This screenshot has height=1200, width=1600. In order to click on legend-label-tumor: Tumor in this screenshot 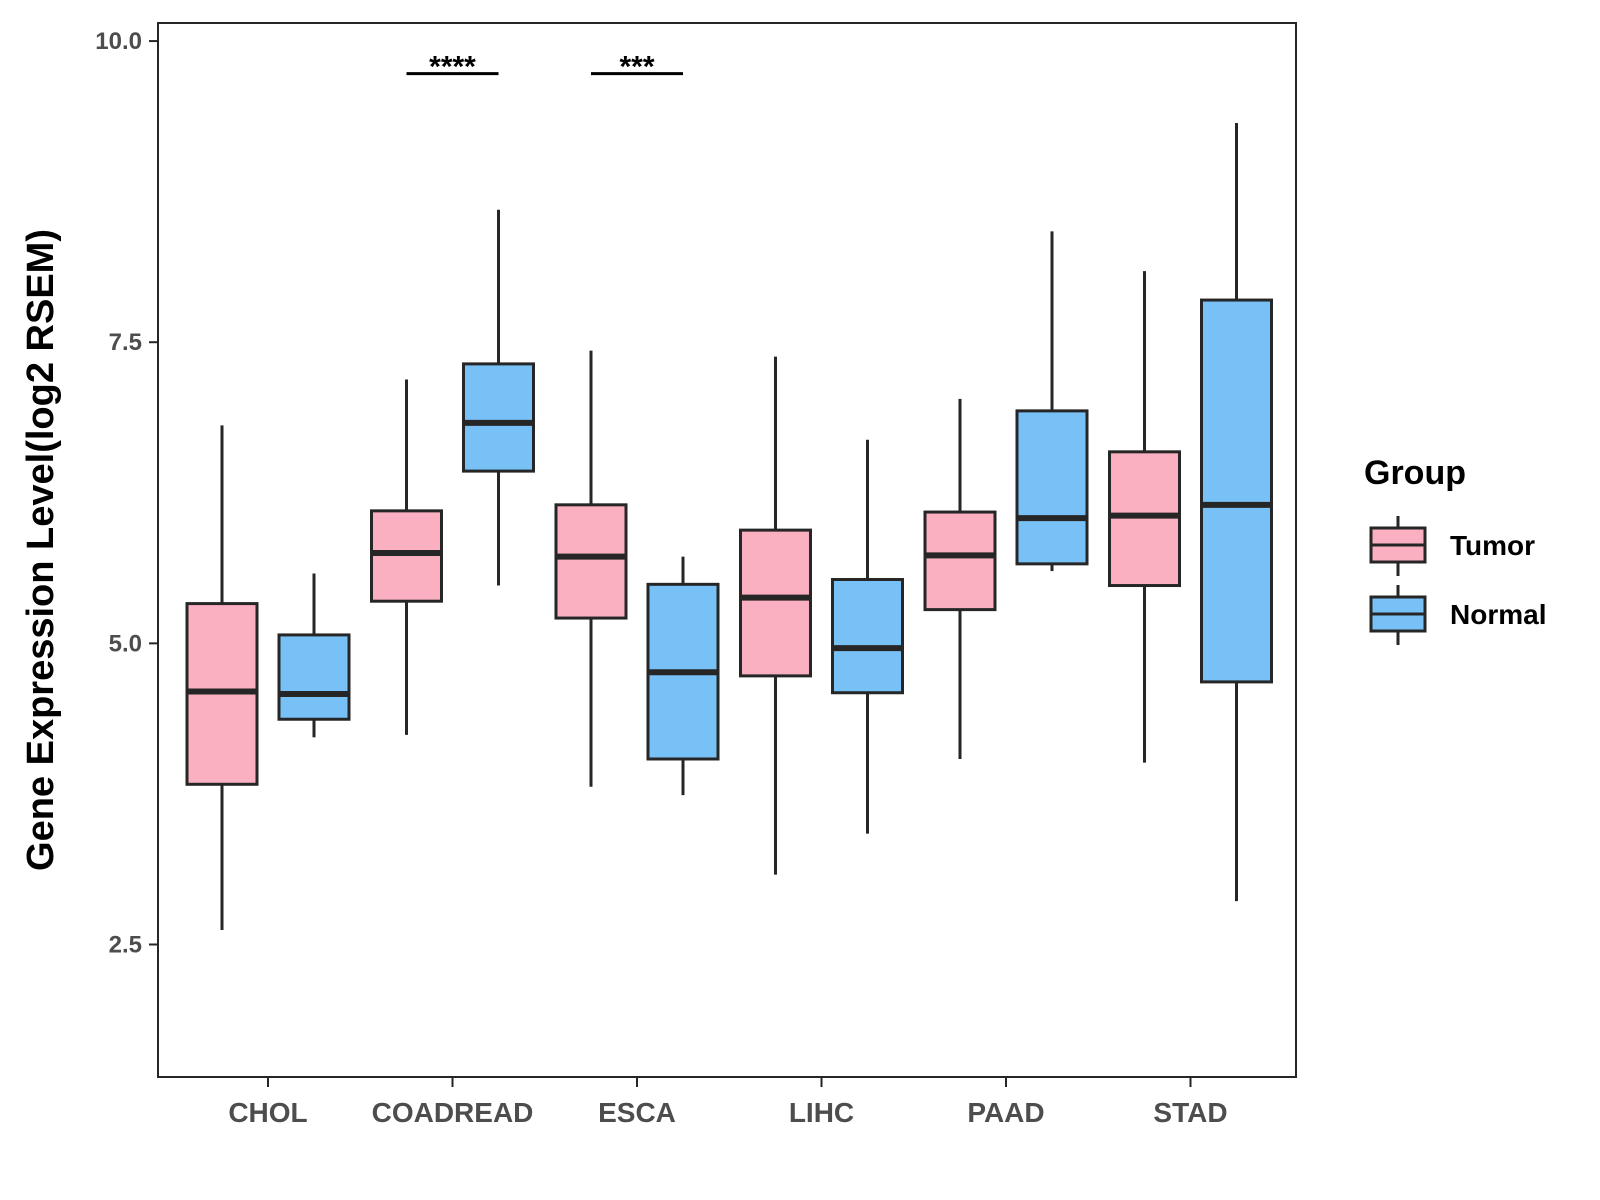, I will do `click(1492, 545)`.